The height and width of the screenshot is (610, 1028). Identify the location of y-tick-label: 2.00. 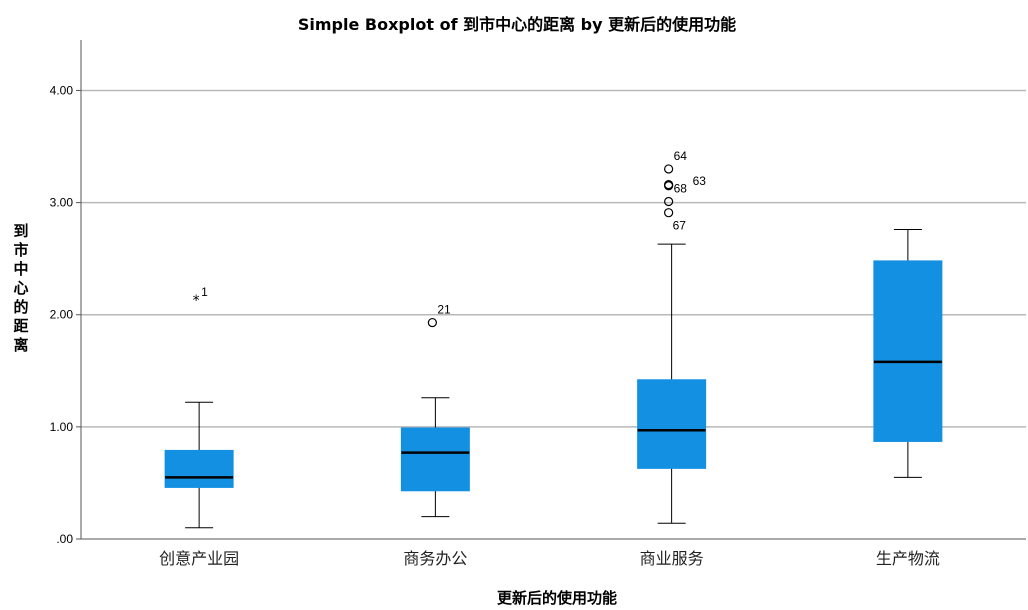
(62, 315).